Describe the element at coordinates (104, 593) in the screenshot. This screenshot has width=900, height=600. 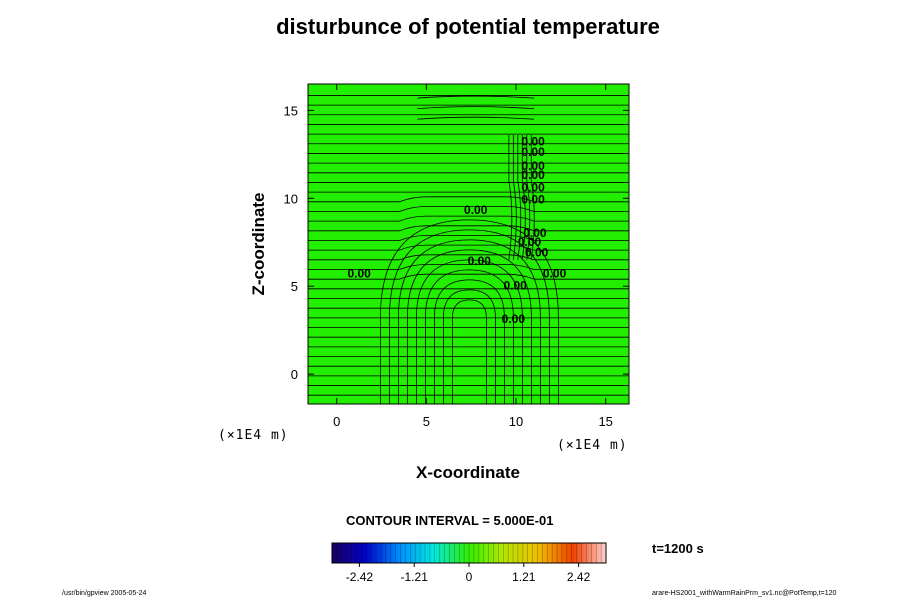
I see `footer-command: /usr/bin/gpview 2005-05-24` at that location.